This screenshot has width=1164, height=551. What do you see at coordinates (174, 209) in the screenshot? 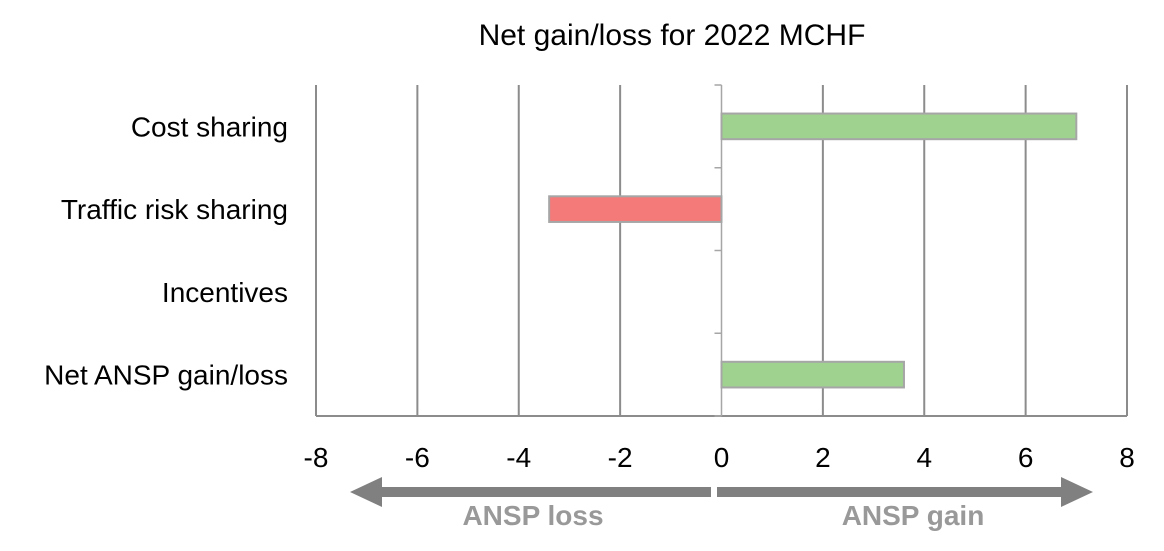
I see `category-label: Traffic risk sharing` at bounding box center [174, 209].